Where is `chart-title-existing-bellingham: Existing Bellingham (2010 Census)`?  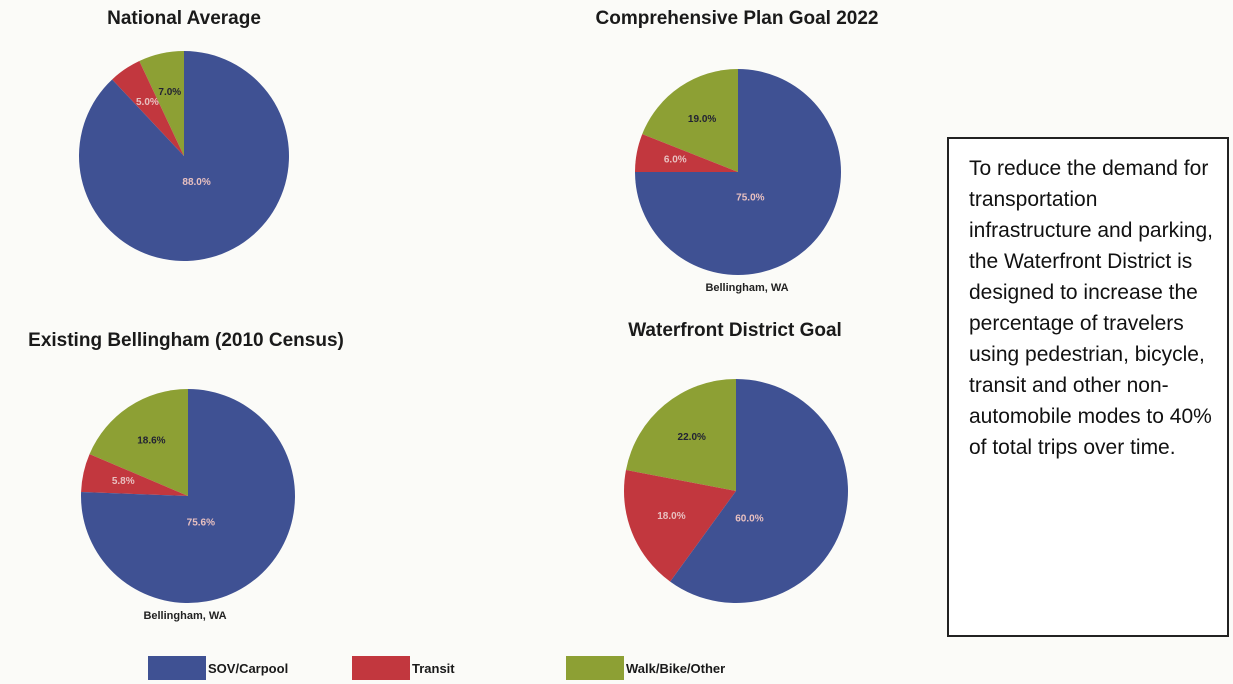 chart-title-existing-bellingham: Existing Bellingham (2010 Census) is located at coordinates (186, 340).